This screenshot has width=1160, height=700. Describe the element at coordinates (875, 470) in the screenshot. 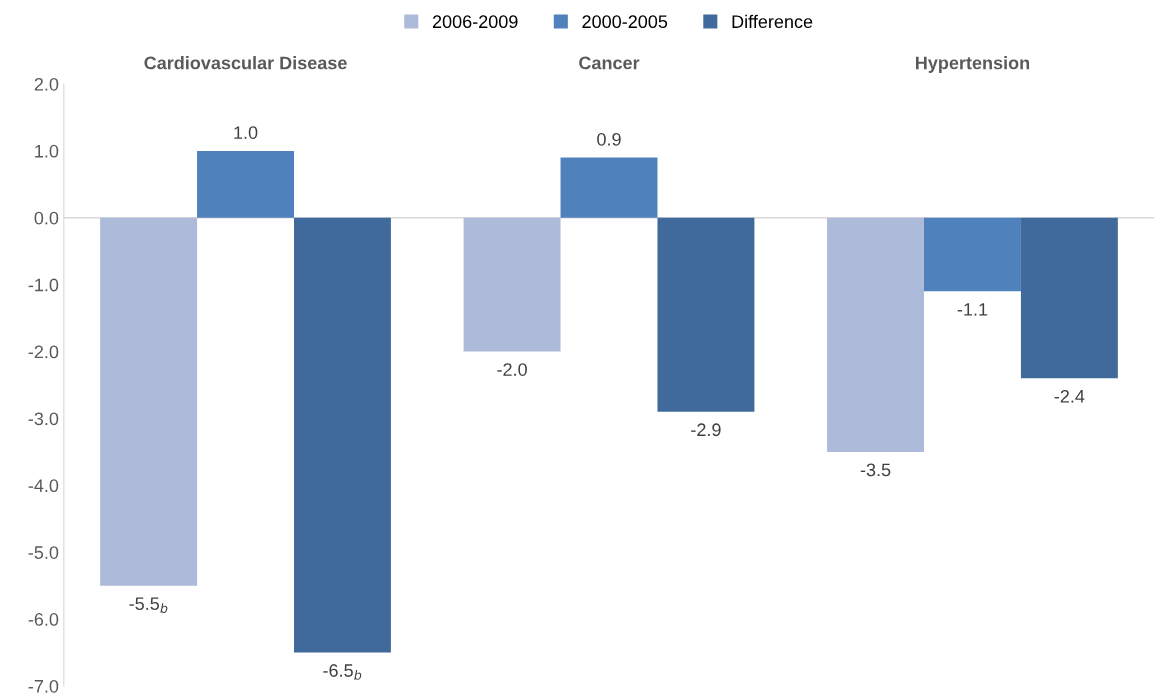

I see `data-label: -3.5` at that location.